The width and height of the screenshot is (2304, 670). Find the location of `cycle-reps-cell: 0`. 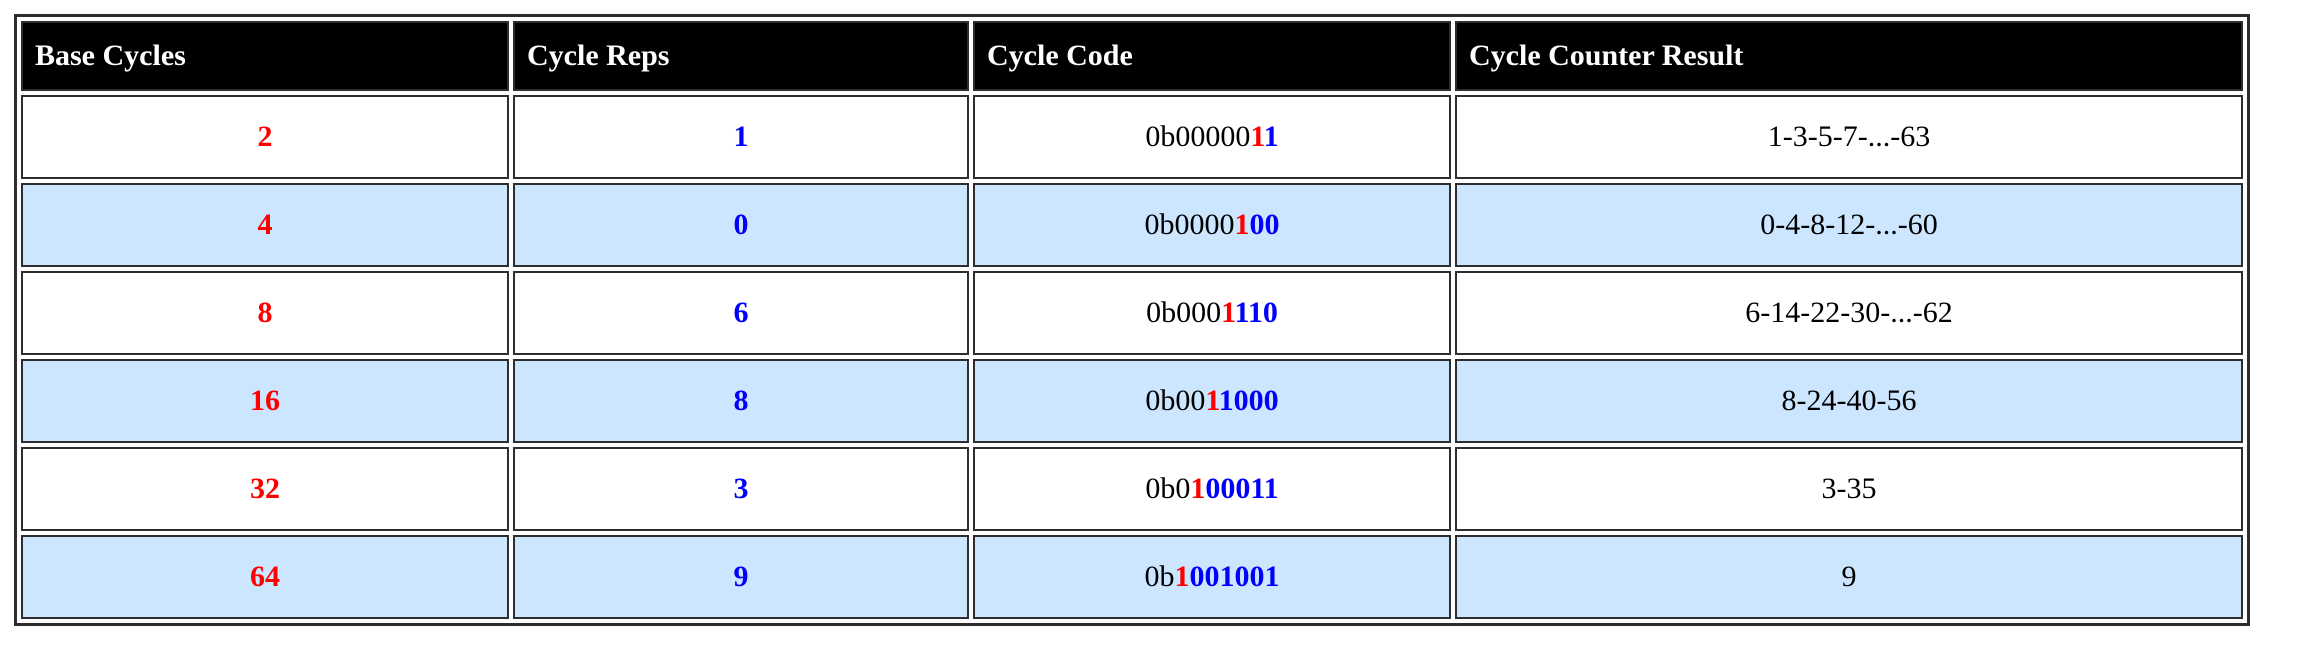

cycle-reps-cell: 0 is located at coordinates (741, 225).